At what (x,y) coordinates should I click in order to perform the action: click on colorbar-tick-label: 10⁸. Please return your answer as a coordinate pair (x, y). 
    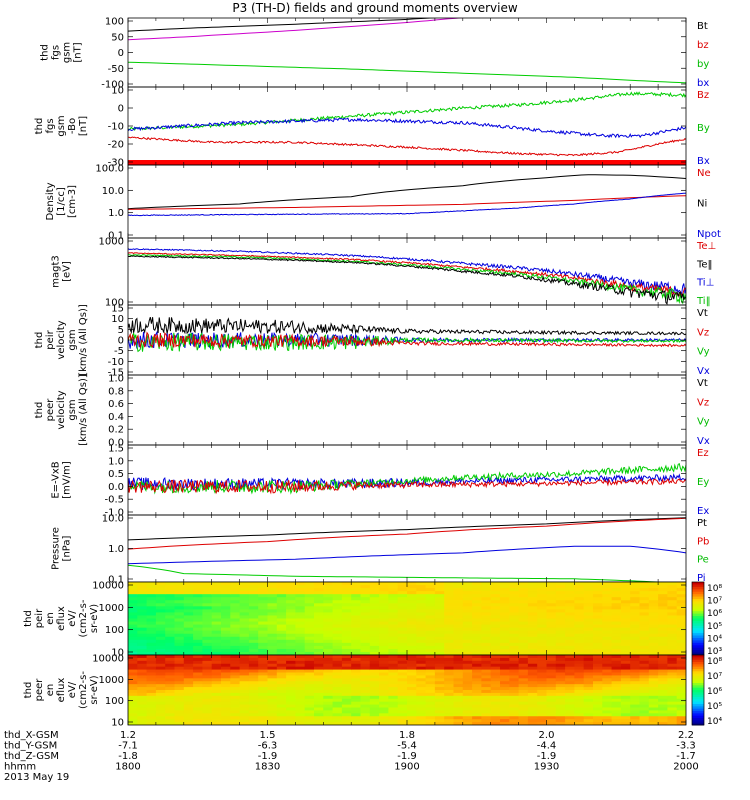
    Looking at the image, I should click on (714, 662).